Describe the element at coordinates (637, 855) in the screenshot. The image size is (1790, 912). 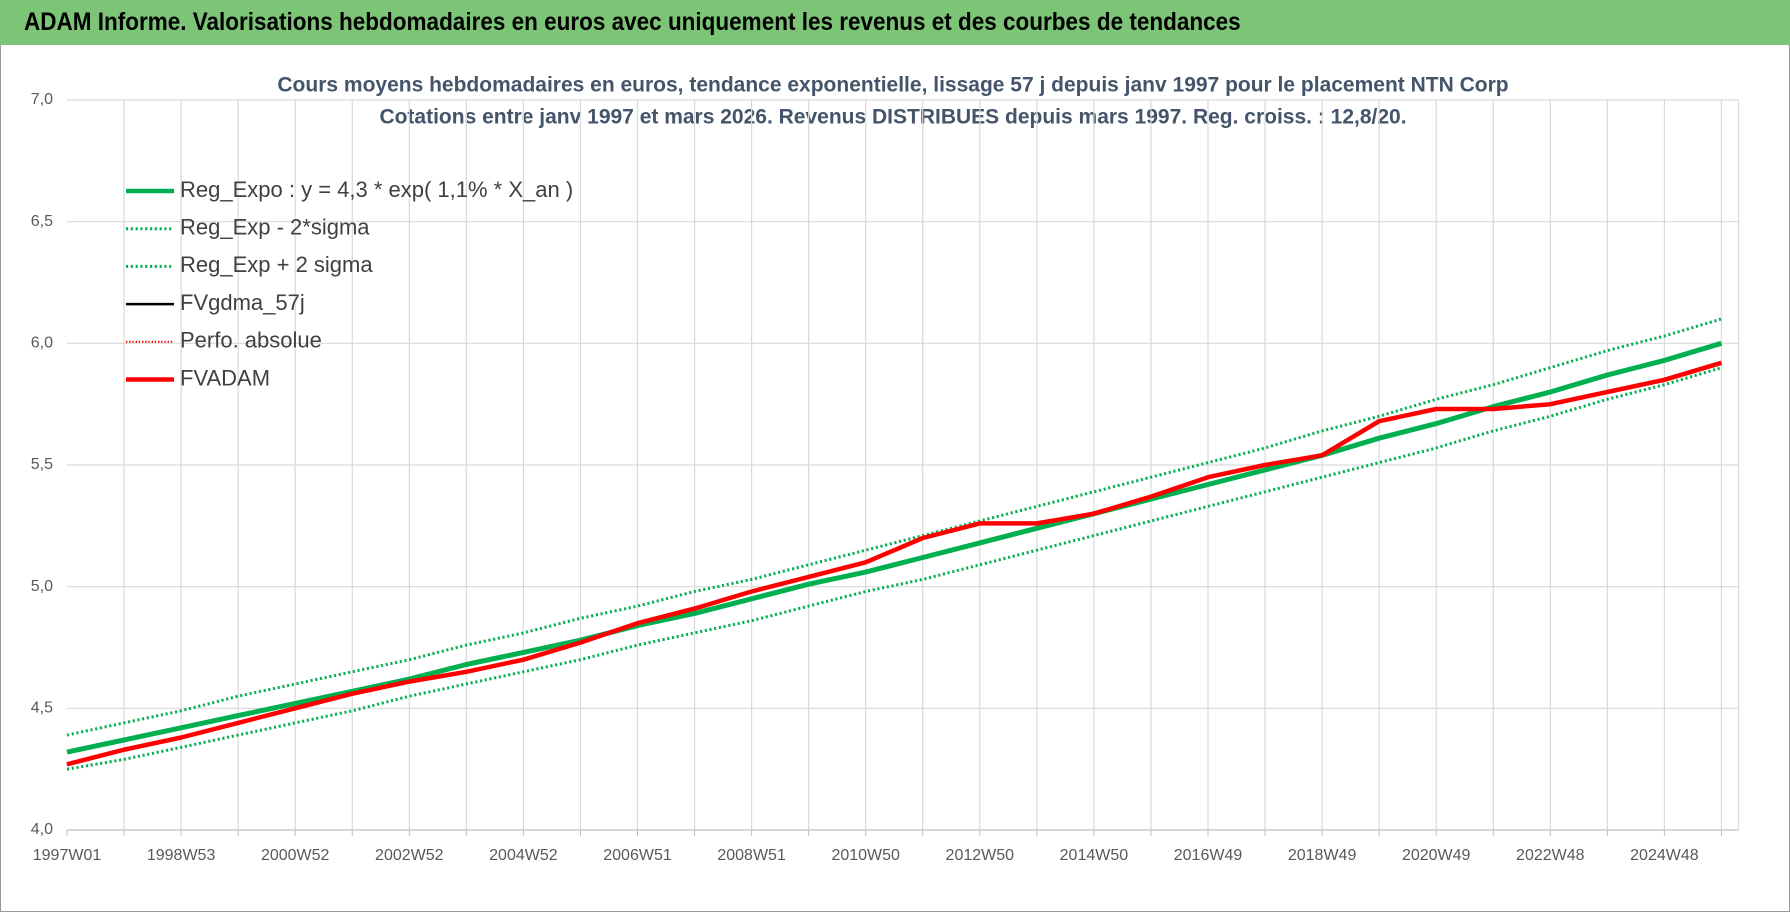
I see `x-tick-label: 2006W51` at that location.